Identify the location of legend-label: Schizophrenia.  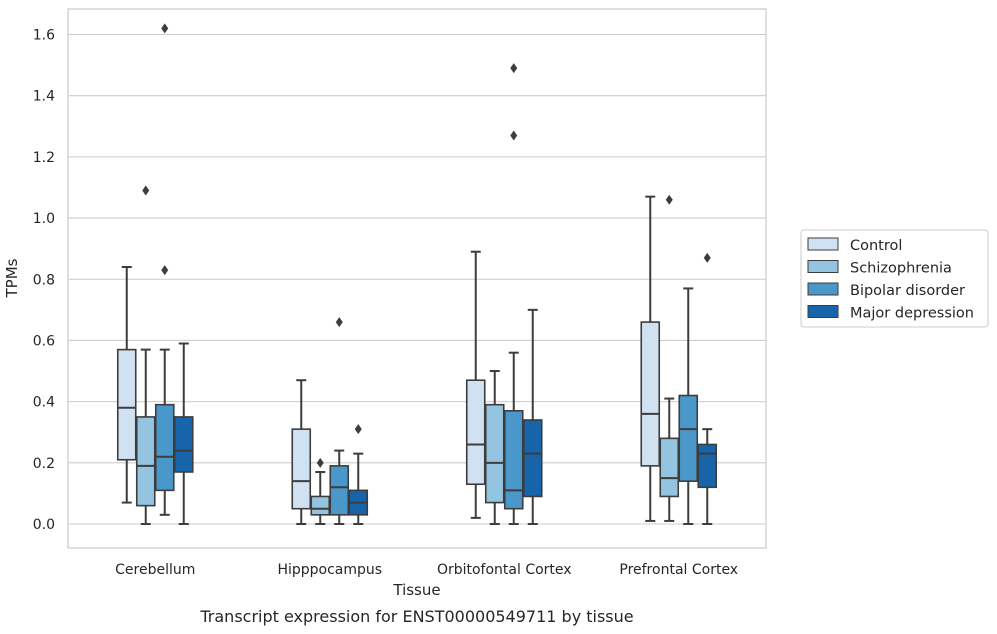
(901, 269).